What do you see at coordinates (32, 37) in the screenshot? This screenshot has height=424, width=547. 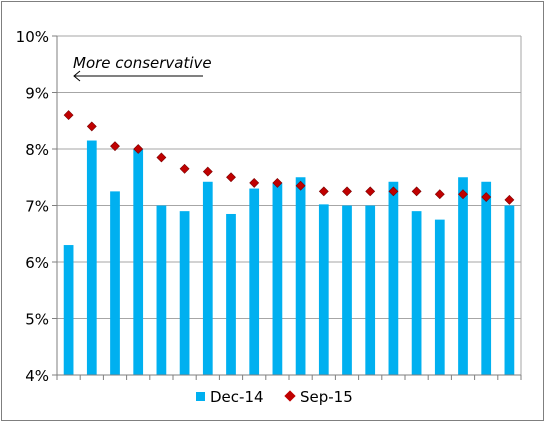 I see `y-tick-label: 10%` at bounding box center [32, 37].